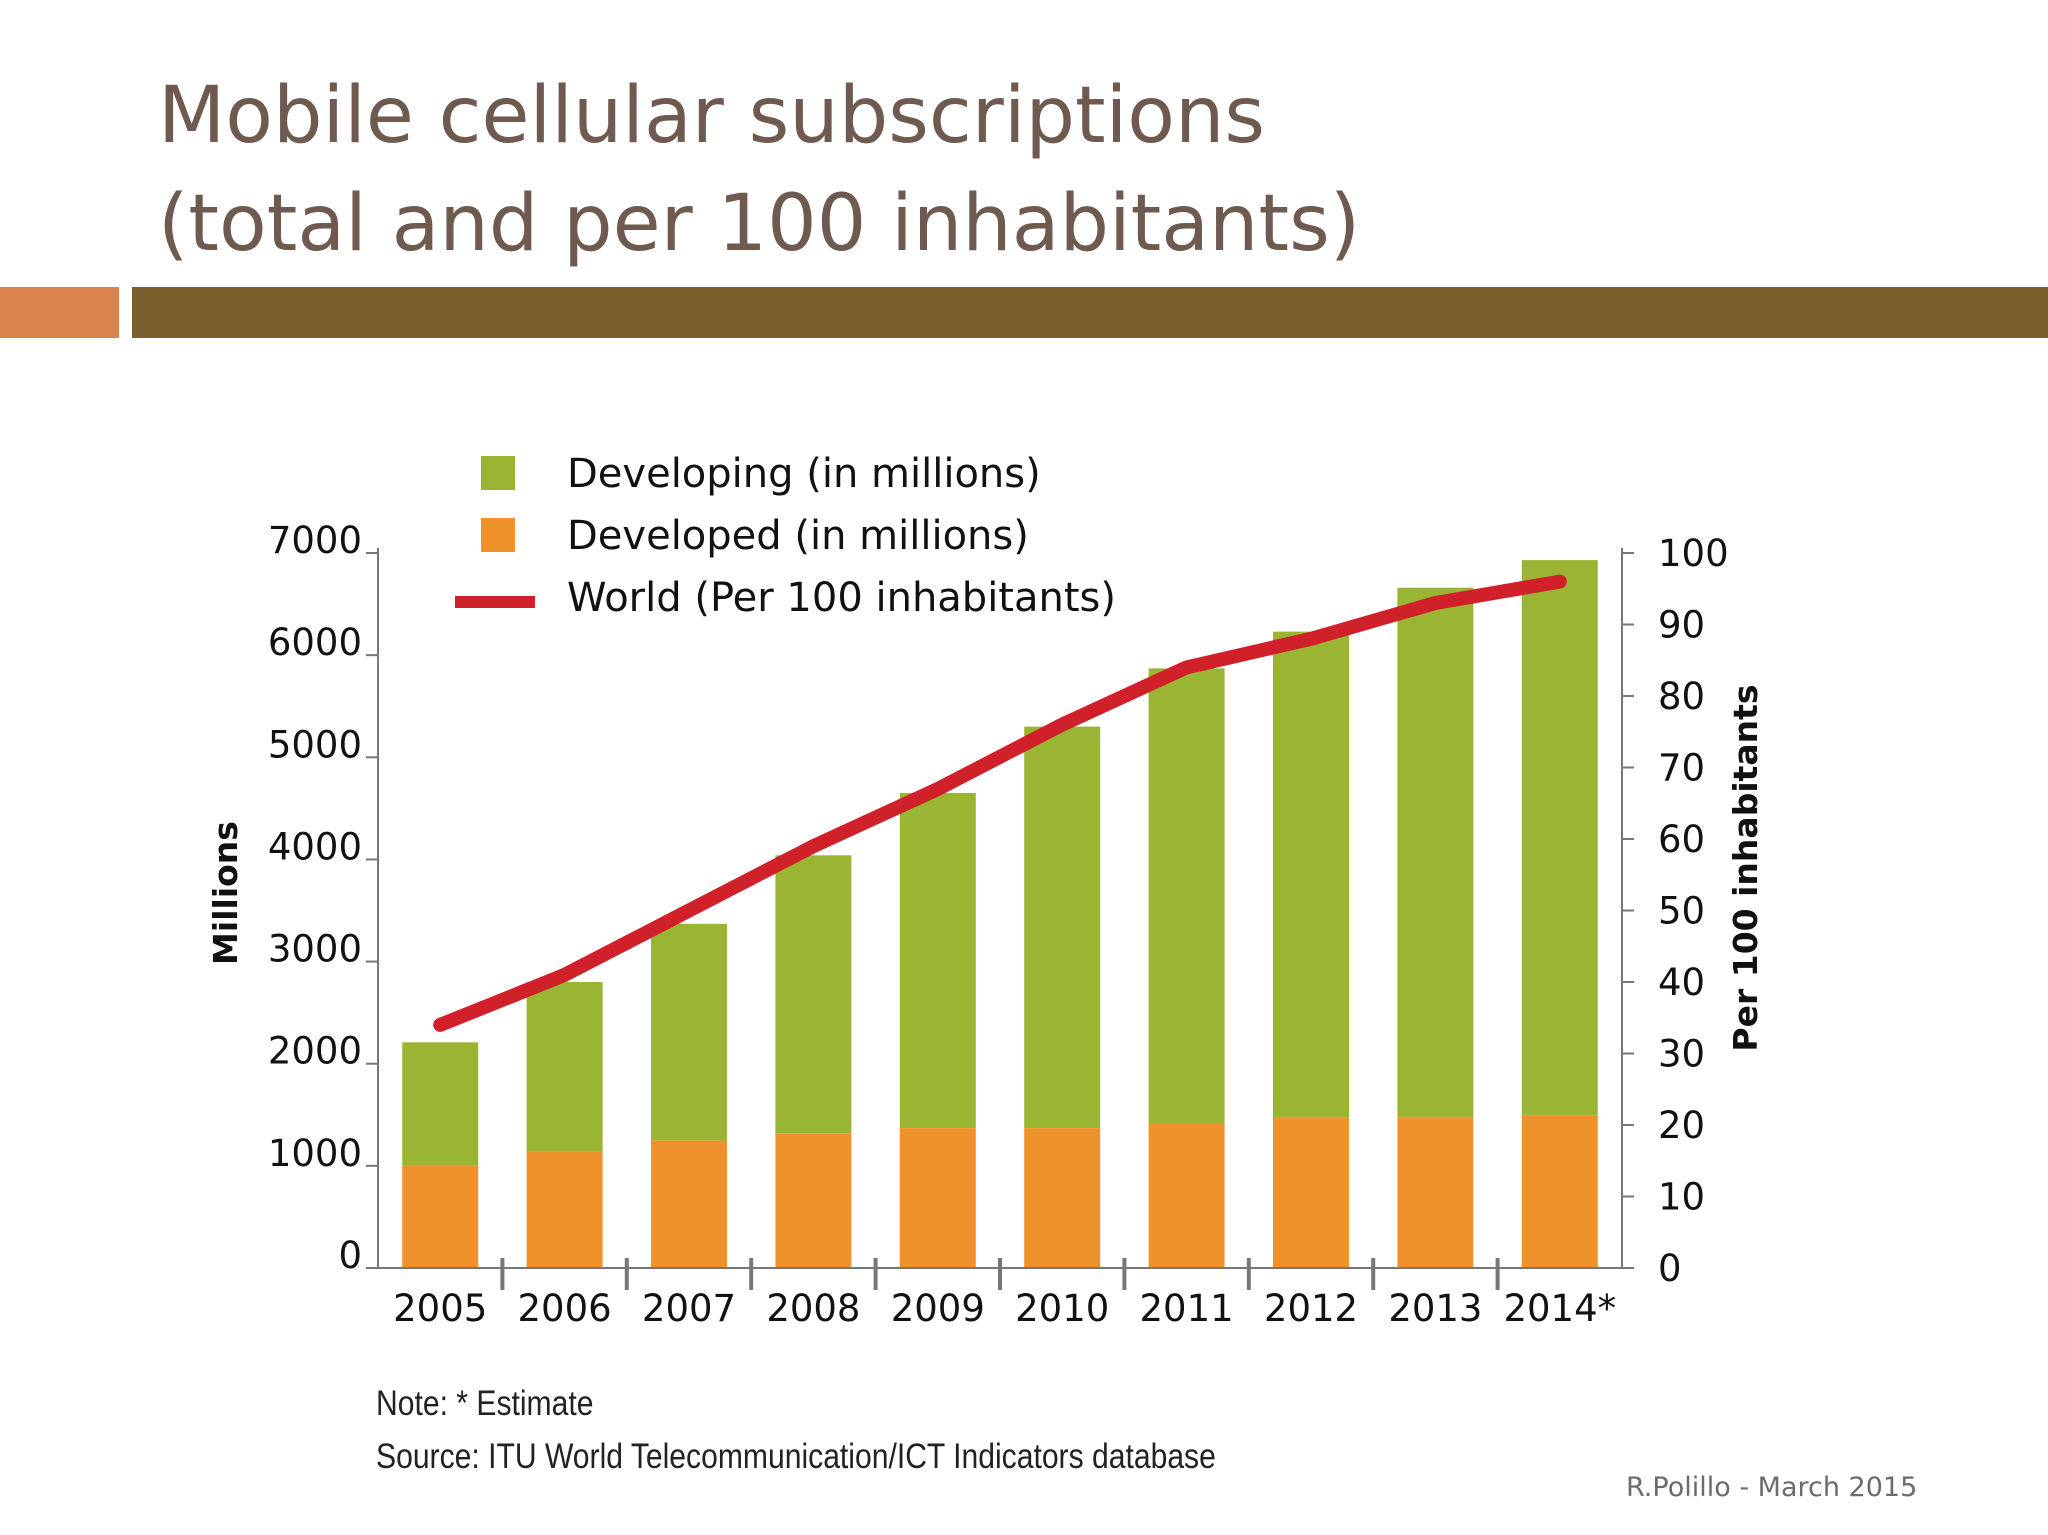  Describe the element at coordinates (225, 893) in the screenshot. I see `y-axis-title-left: Millions` at that location.